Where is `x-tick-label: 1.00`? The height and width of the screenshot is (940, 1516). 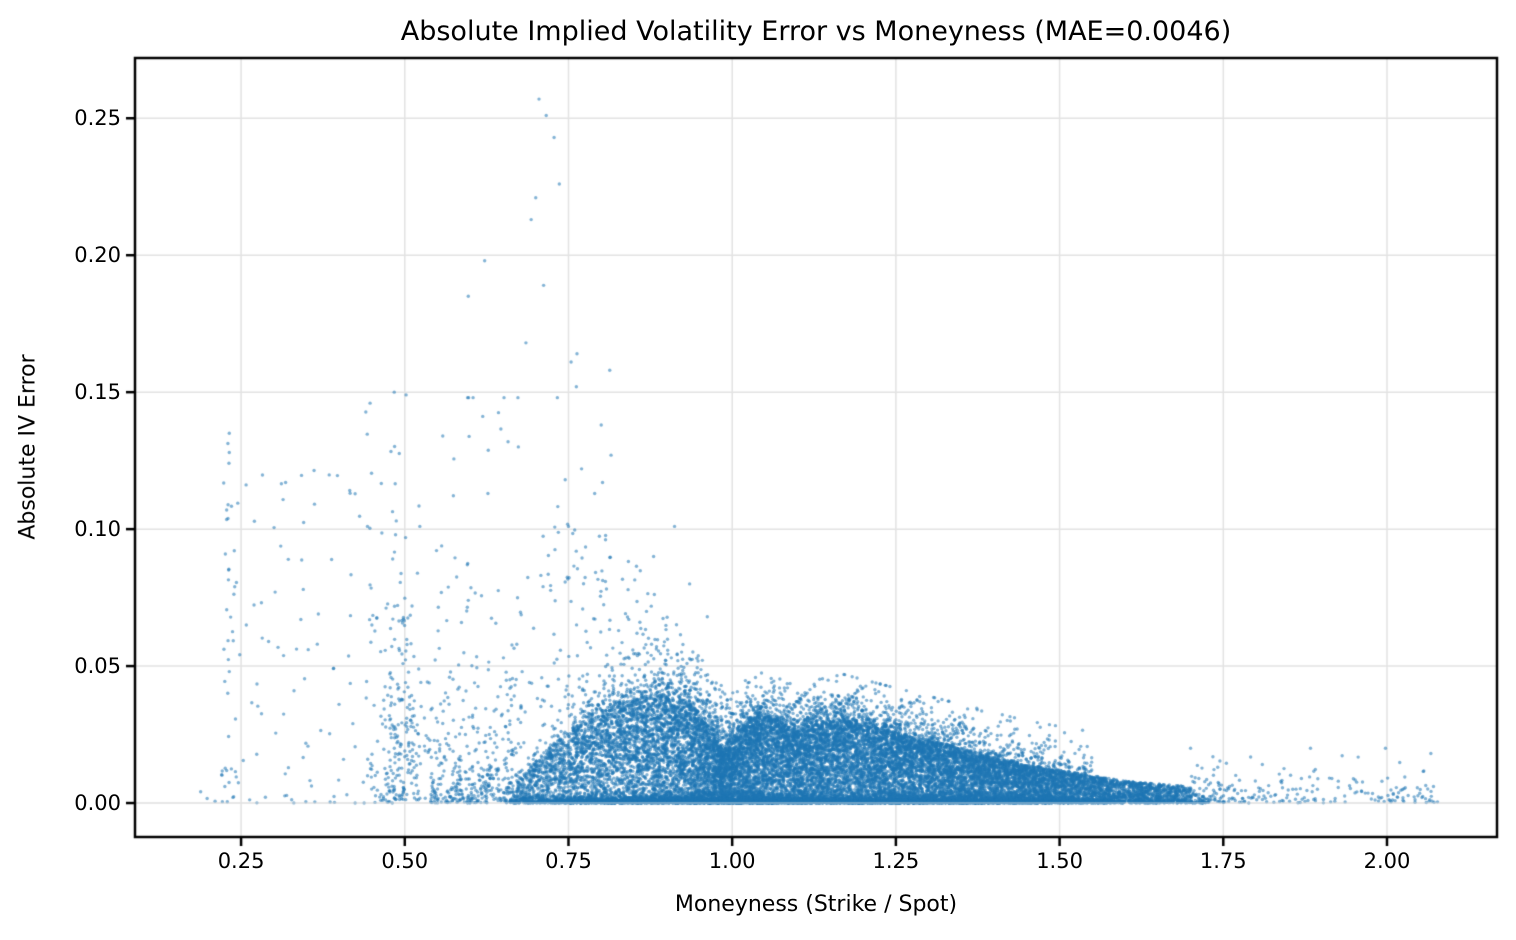 x-tick-label: 1.00 is located at coordinates (732, 861).